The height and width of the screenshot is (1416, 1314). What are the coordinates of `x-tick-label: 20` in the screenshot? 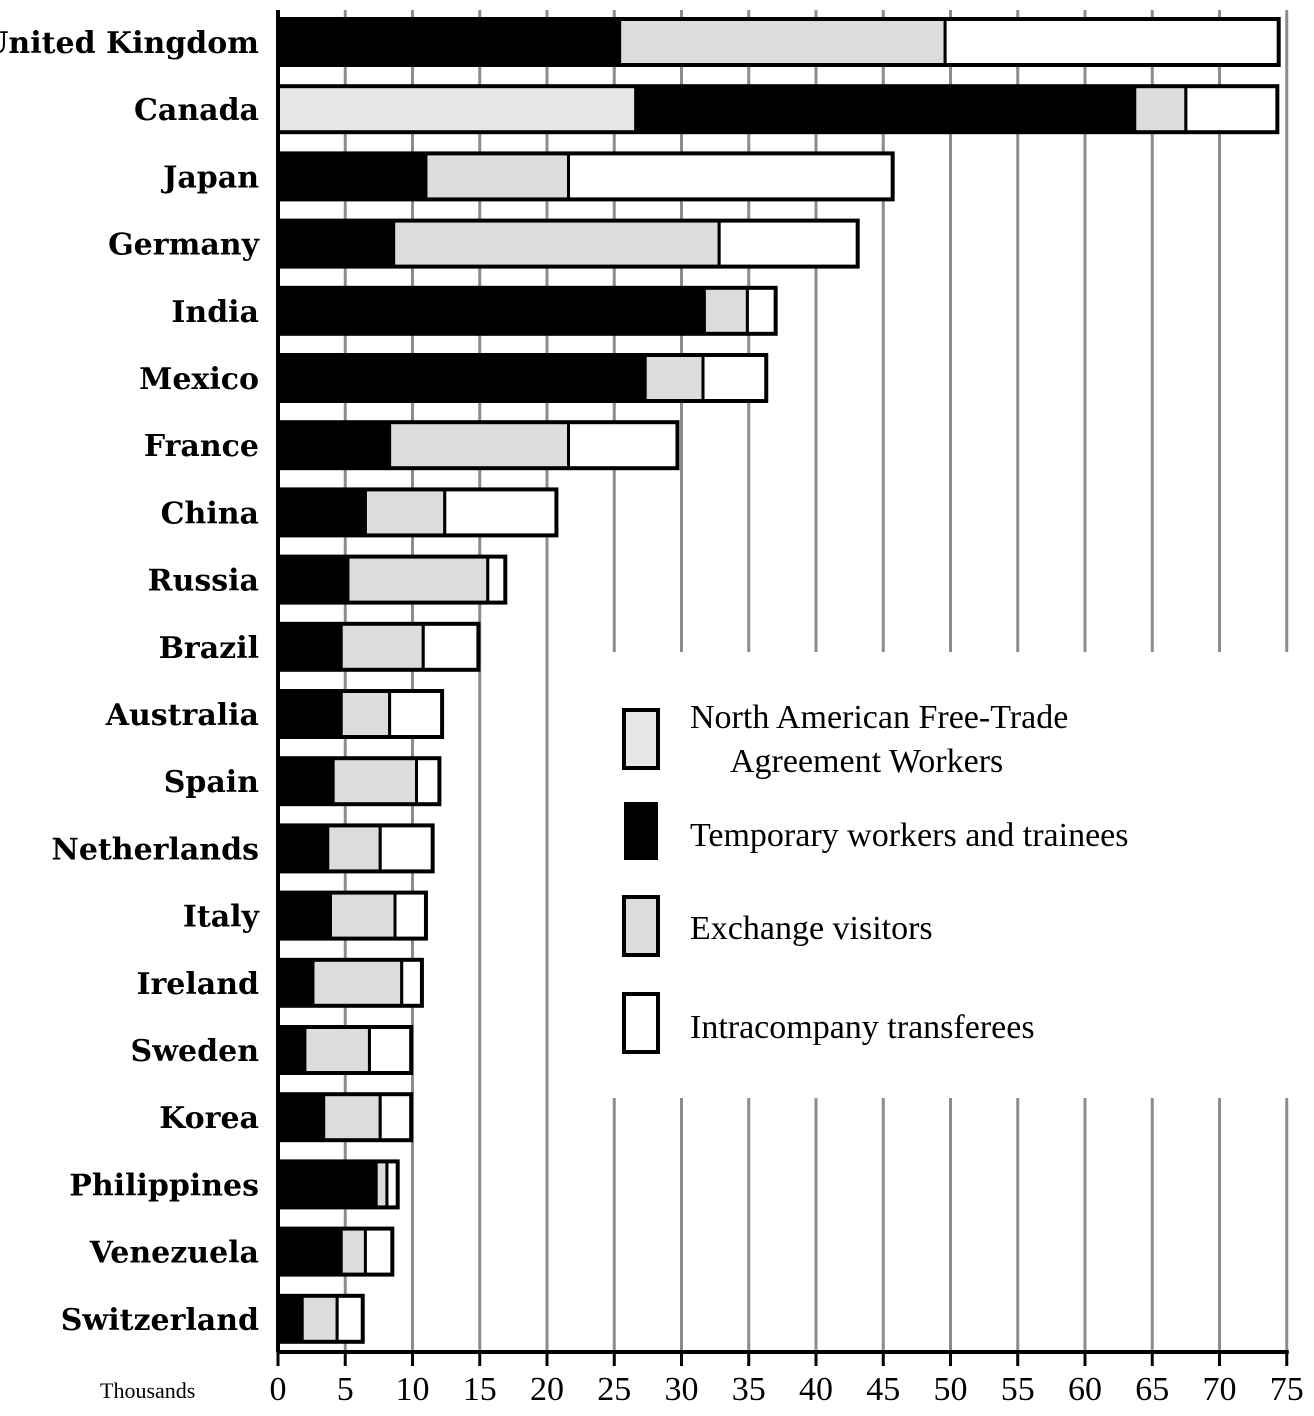 It's located at (547, 1389).